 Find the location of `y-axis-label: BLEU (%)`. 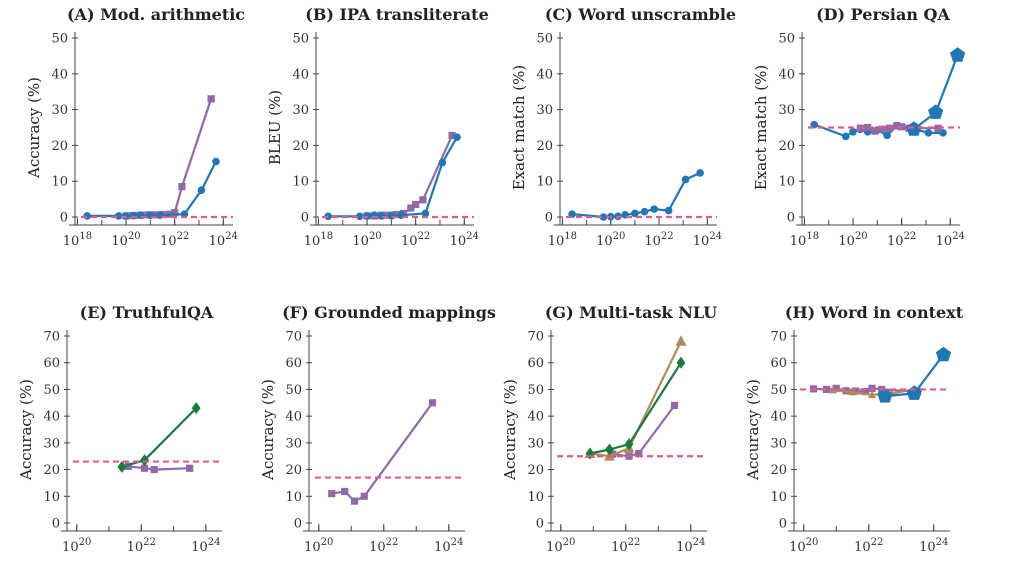

y-axis-label: BLEU (%) is located at coordinates (275, 127).